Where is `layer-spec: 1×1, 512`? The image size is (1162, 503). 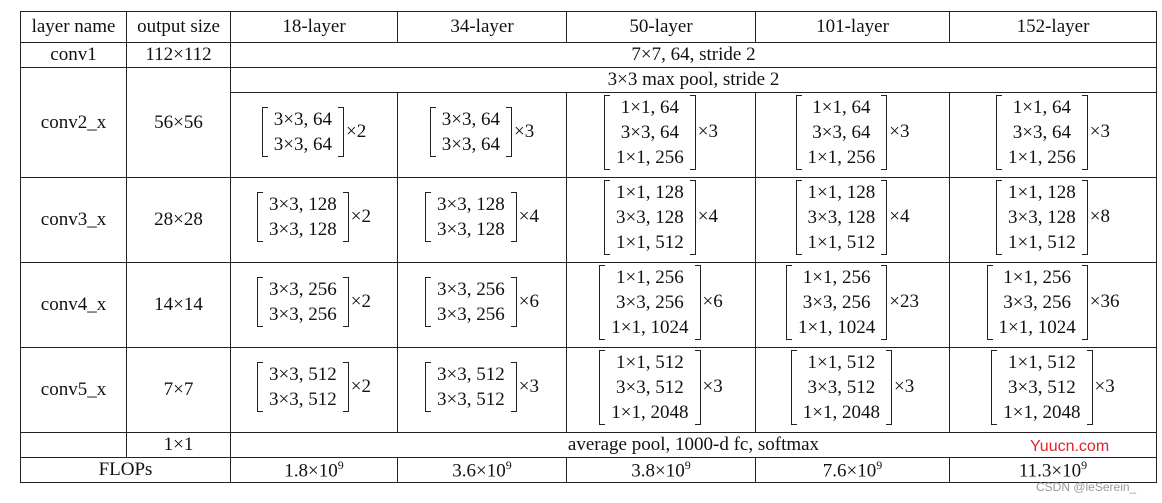
layer-spec: 1×1, 512 is located at coordinates (841, 242).